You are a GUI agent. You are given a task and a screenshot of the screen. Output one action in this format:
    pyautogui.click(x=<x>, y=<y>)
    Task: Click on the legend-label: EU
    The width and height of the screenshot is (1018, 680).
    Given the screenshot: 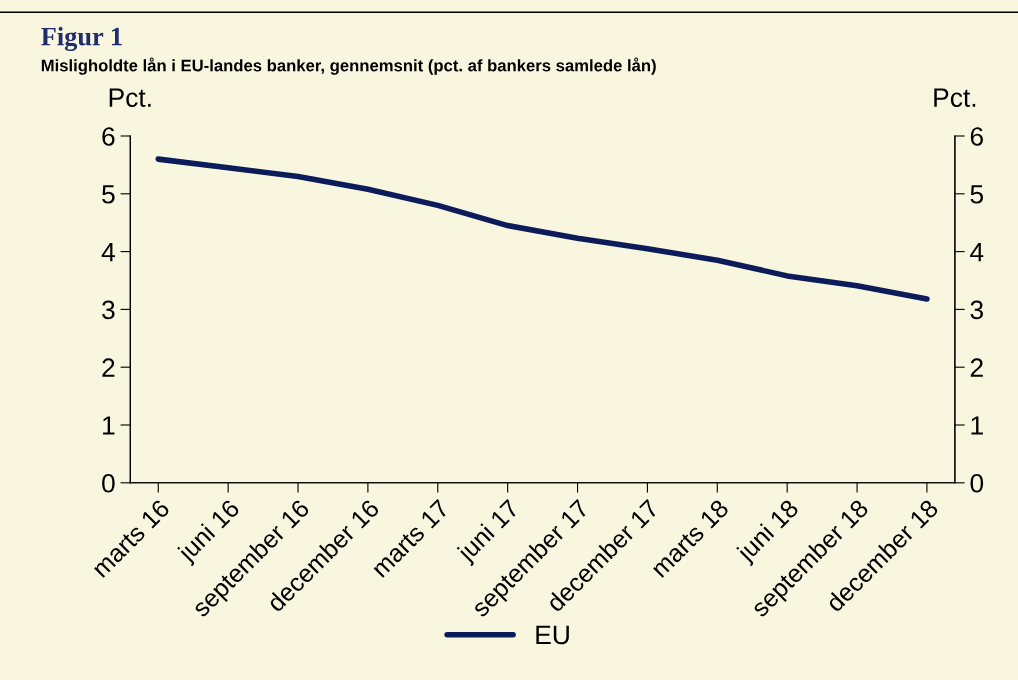 What is the action you would take?
    pyautogui.click(x=552, y=635)
    